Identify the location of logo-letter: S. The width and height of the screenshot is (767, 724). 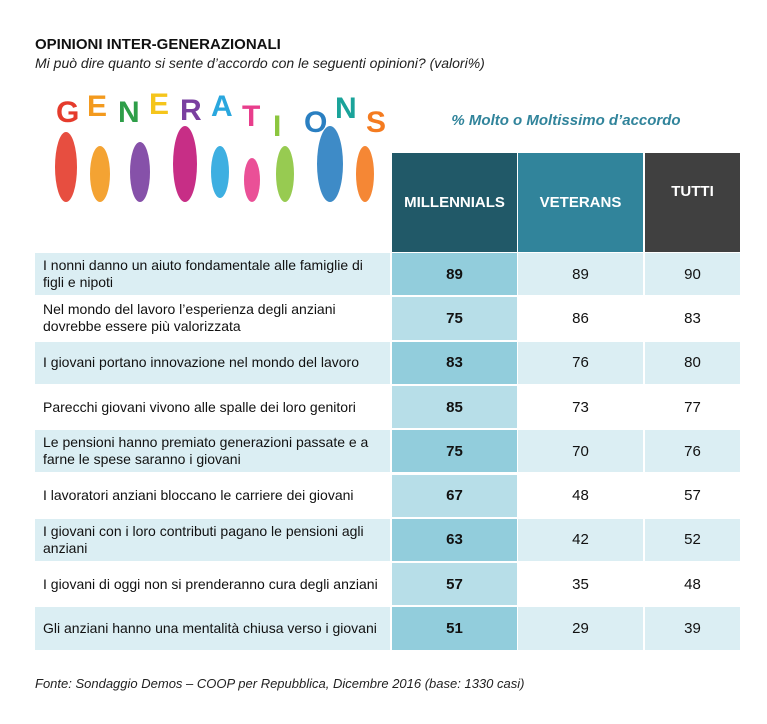
(376, 122).